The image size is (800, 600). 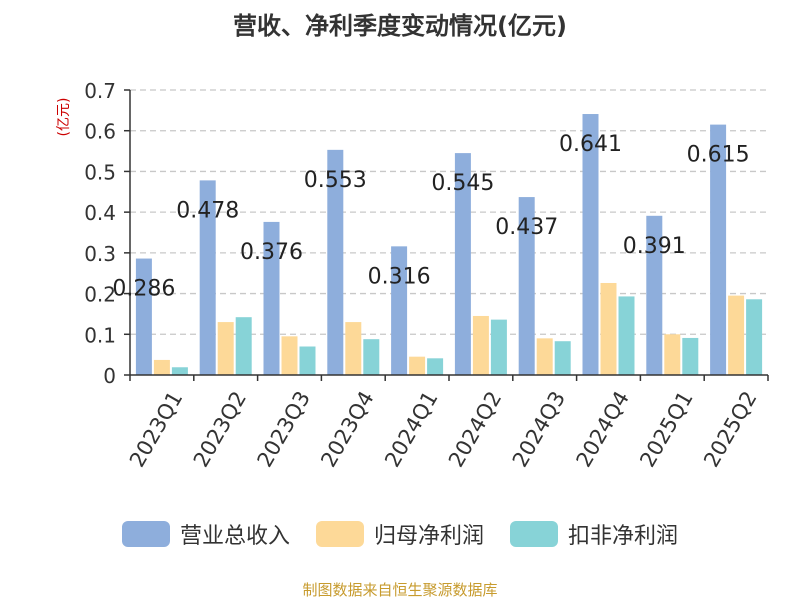 I want to click on data-label: 0.391, so click(x=654, y=246).